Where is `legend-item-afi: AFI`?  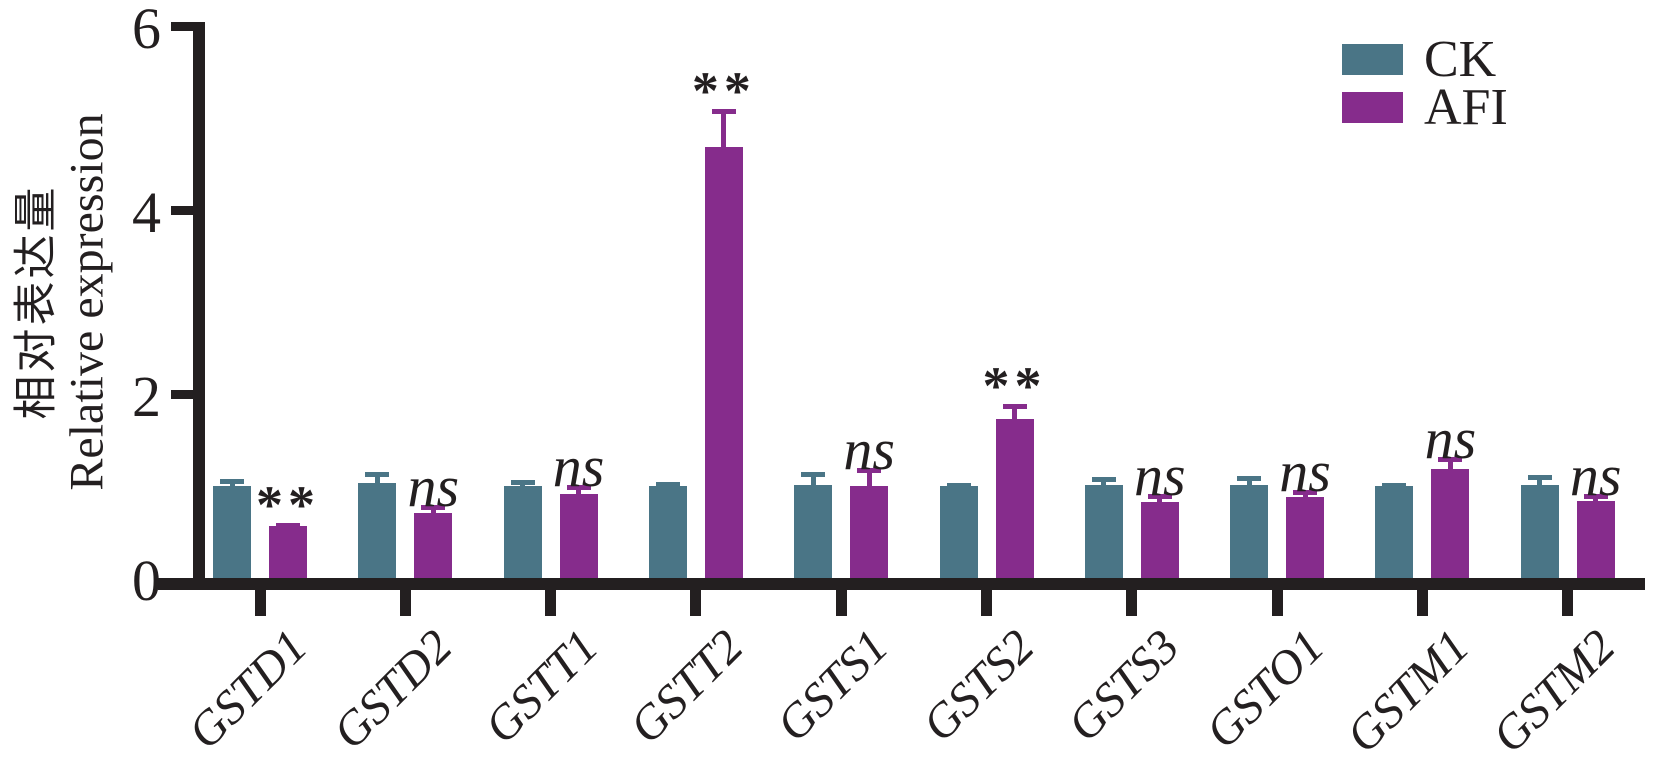
legend-item-afi: AFI is located at coordinates (1425, 107).